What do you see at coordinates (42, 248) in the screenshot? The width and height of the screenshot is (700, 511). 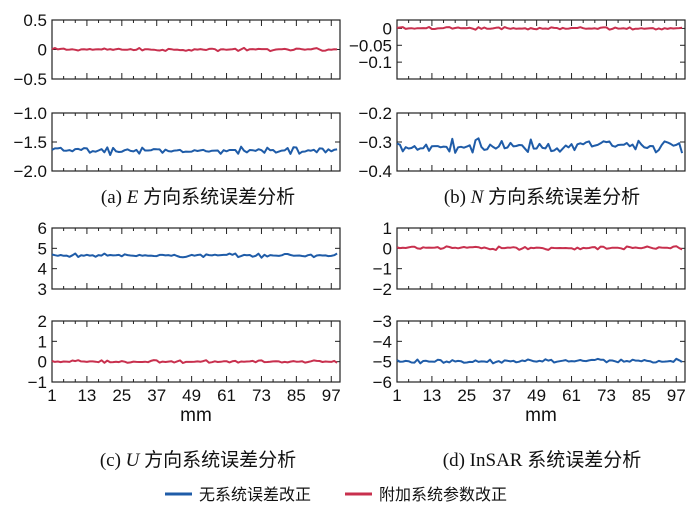 I see `y-tick-label: 5` at bounding box center [42, 248].